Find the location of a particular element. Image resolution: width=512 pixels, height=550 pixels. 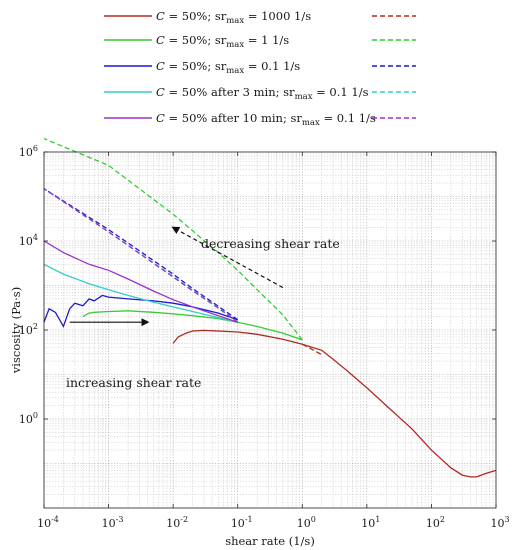

legend-label: C = 50%; srmax = 1 1/s is located at coordinates (222, 41).